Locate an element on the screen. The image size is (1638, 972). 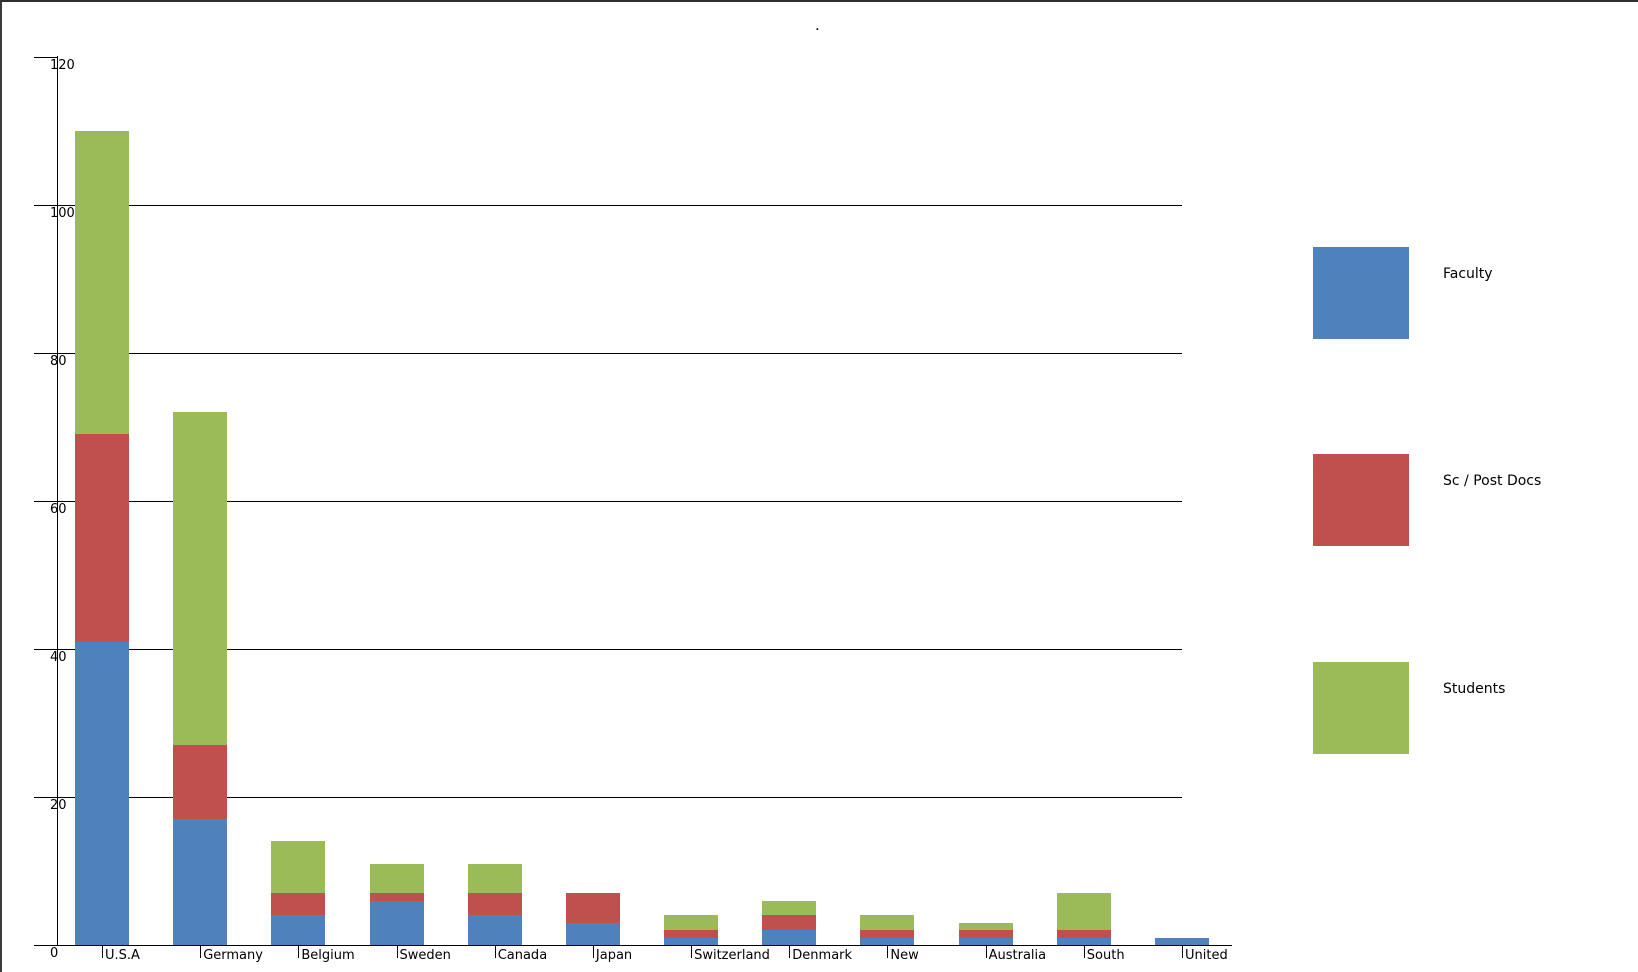
x-tick-Belgium is located at coordinates (299, 951).